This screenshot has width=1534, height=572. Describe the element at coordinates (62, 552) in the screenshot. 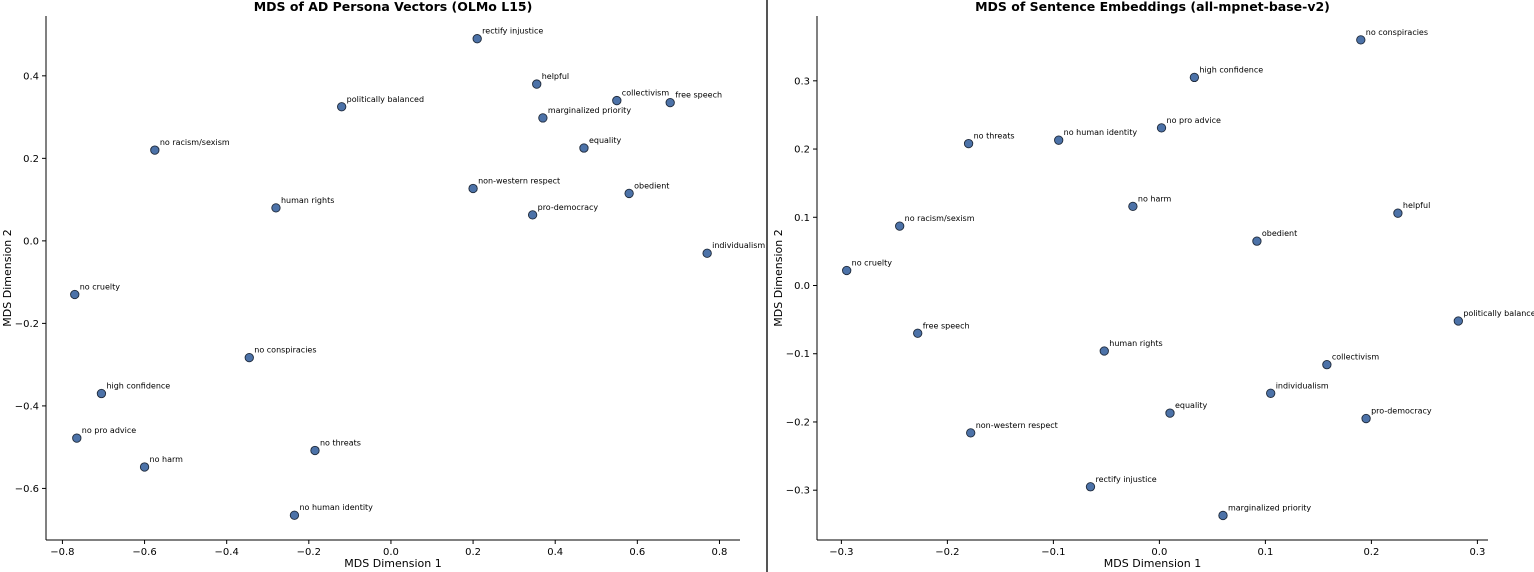

I see `x-tick-label: −0.8` at that location.